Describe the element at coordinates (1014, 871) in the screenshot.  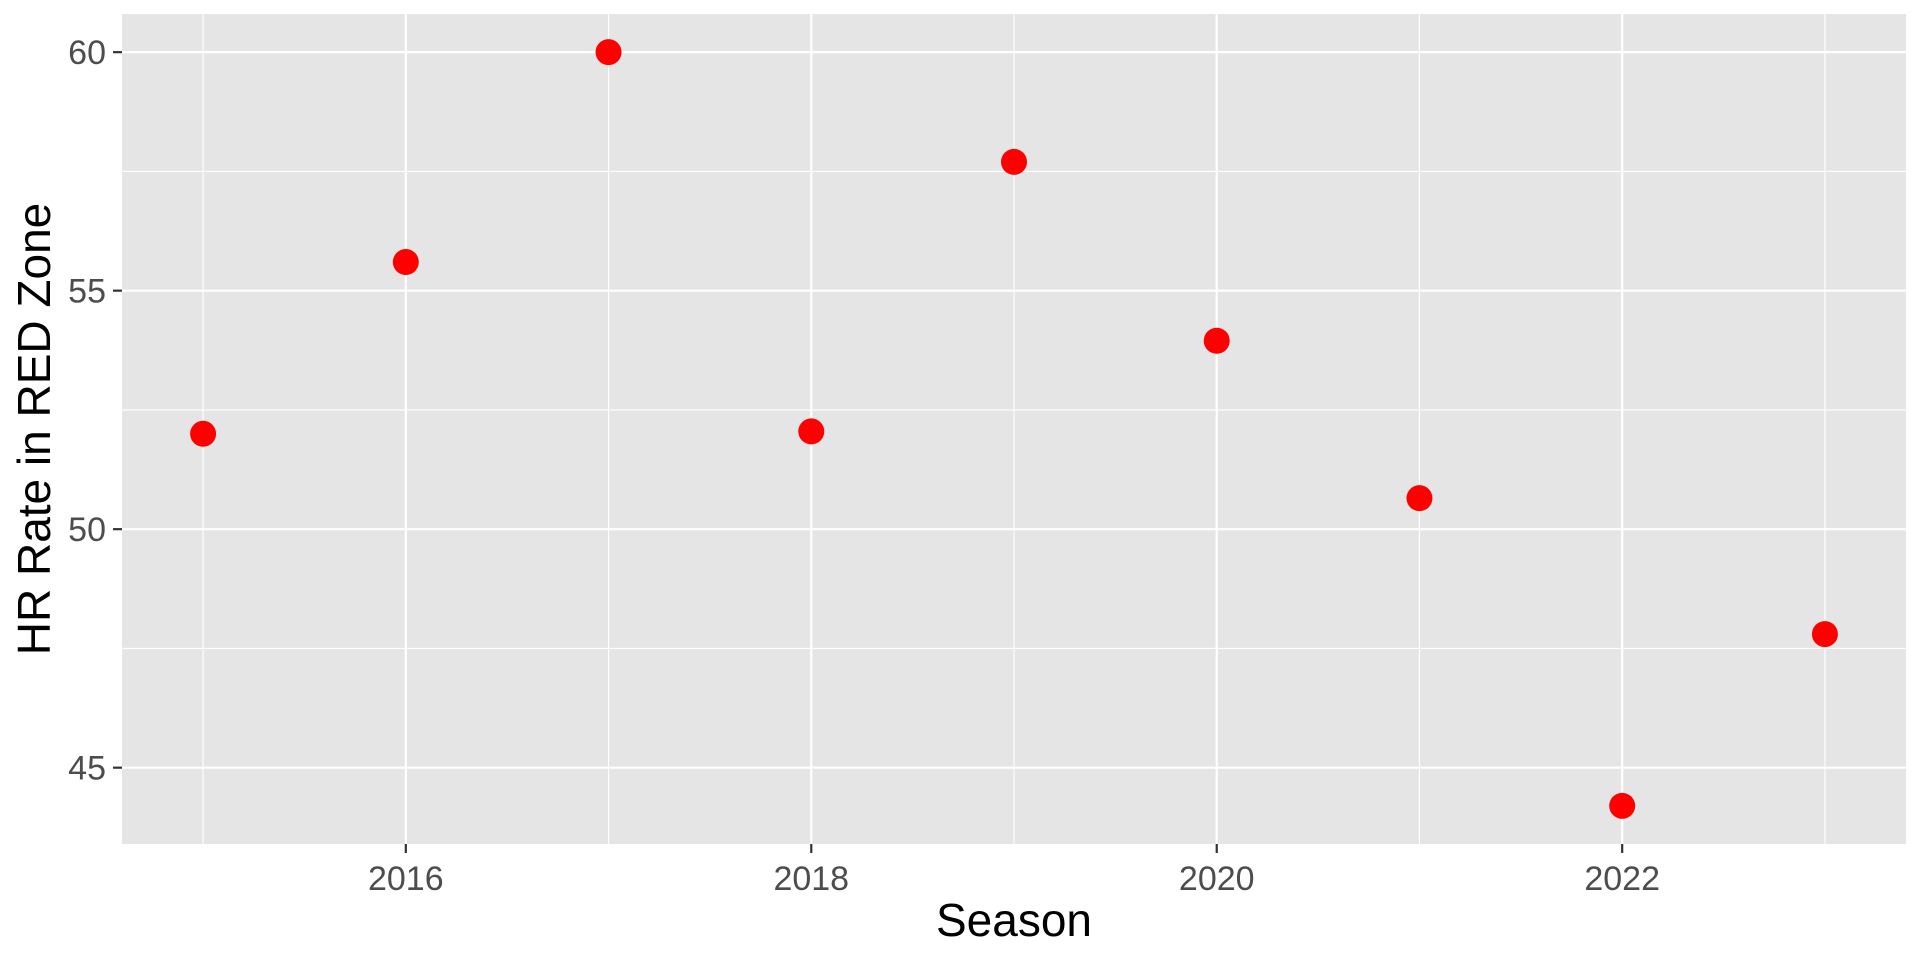
I see `x-axis-ticks: 2016 2018 2020 2022` at that location.